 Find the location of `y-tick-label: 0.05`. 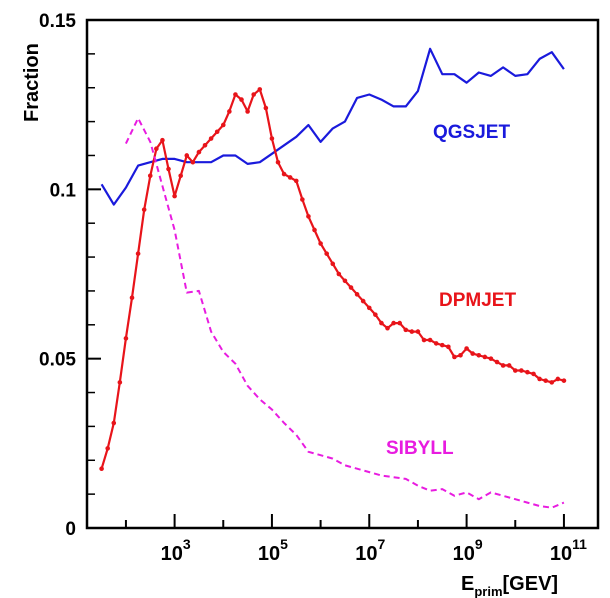

y-tick-label: 0.05 is located at coordinates (57, 360).